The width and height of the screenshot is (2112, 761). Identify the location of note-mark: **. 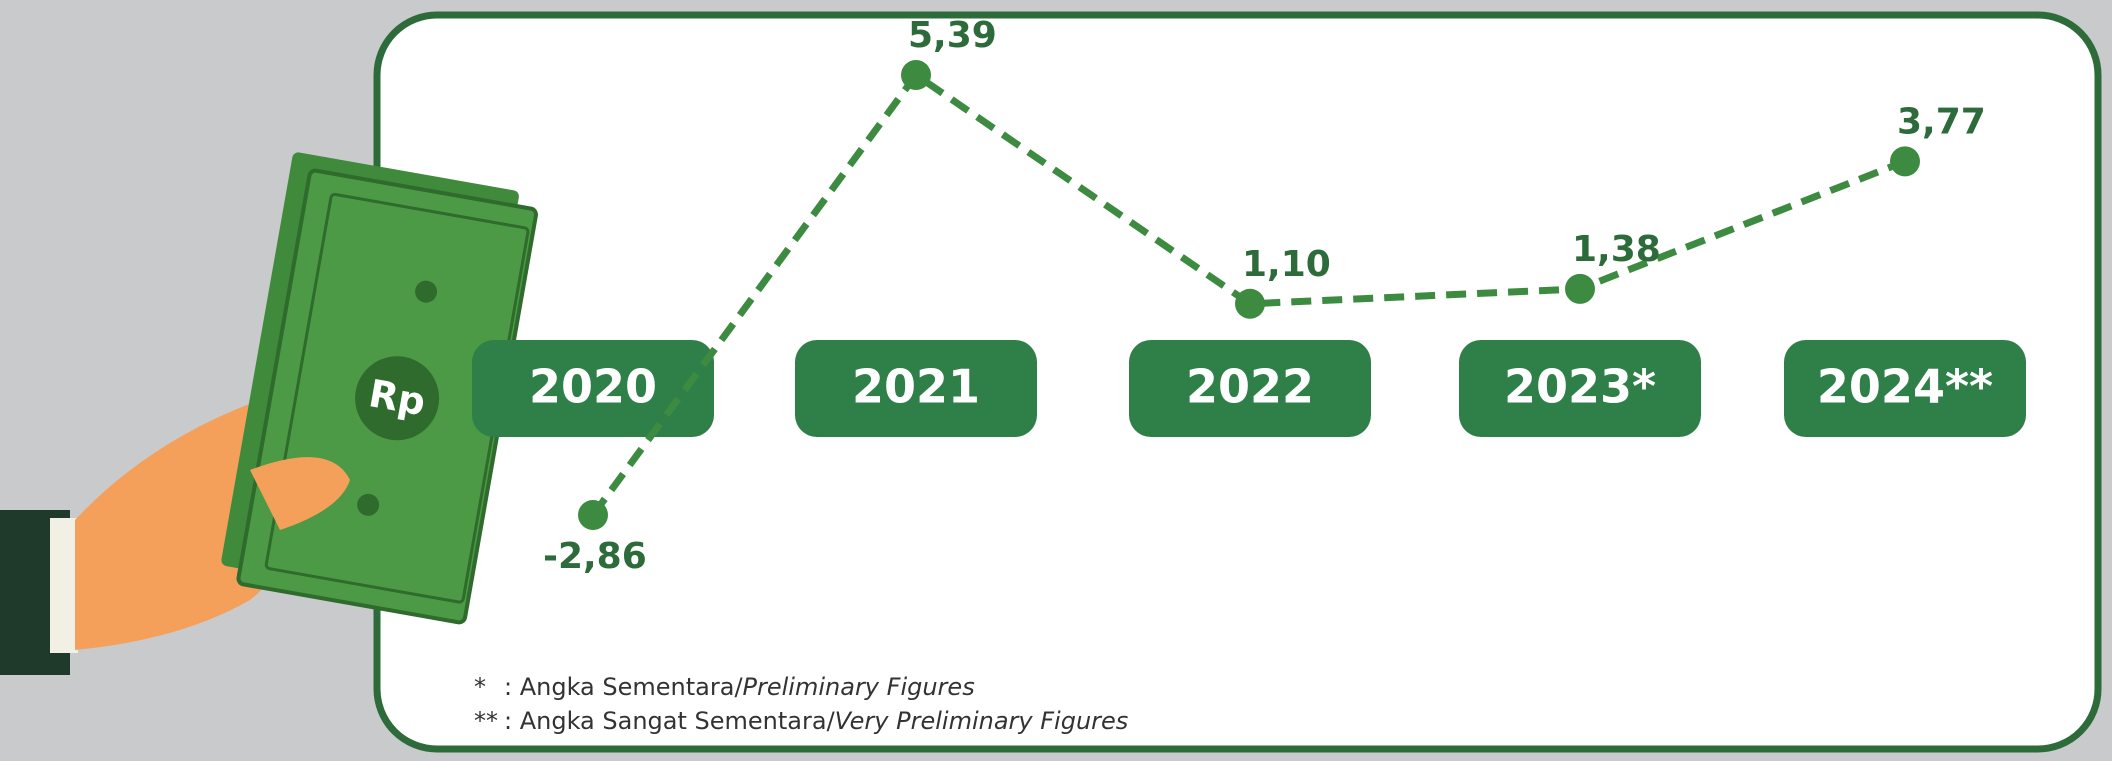
(486, 721).